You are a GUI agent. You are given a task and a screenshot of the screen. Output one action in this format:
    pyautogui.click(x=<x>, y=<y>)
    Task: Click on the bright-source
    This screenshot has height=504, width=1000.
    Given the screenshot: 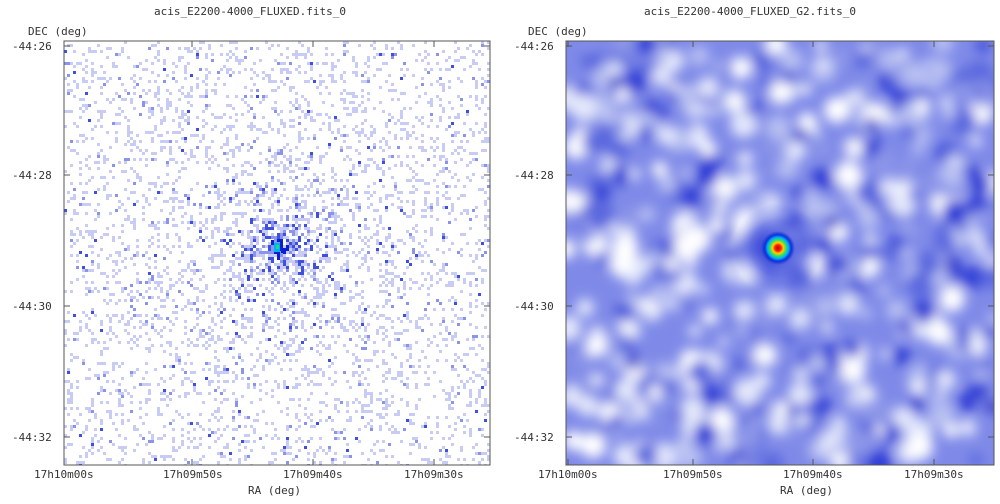 What is the action you would take?
    pyautogui.click(x=778, y=248)
    